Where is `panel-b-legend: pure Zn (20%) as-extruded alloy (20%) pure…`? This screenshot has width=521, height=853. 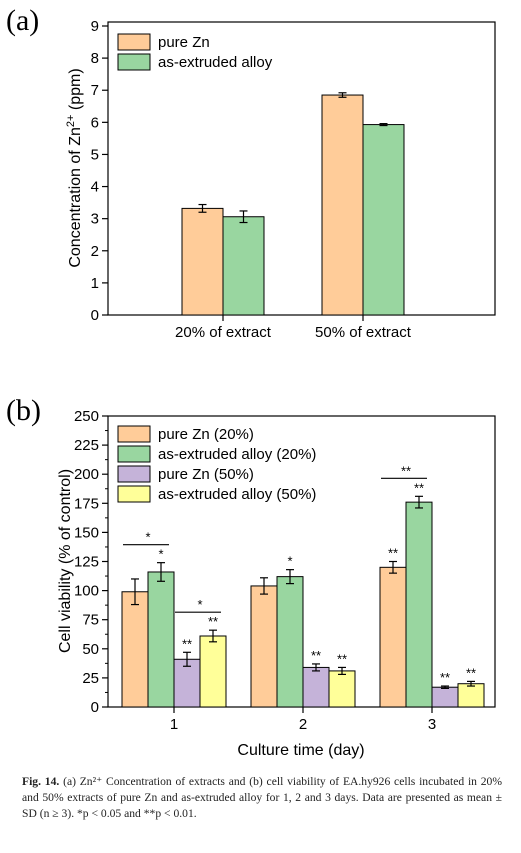
panel-b-legend: pure Zn (20%) as-extruded alloy (20%) pure… is located at coordinates (216, 464).